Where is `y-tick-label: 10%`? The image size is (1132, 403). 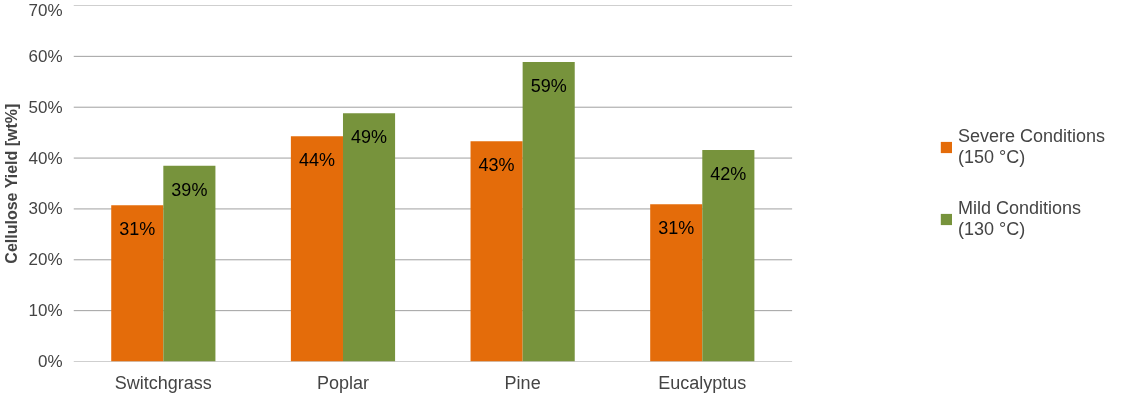
y-tick-label: 10% is located at coordinates (45, 311).